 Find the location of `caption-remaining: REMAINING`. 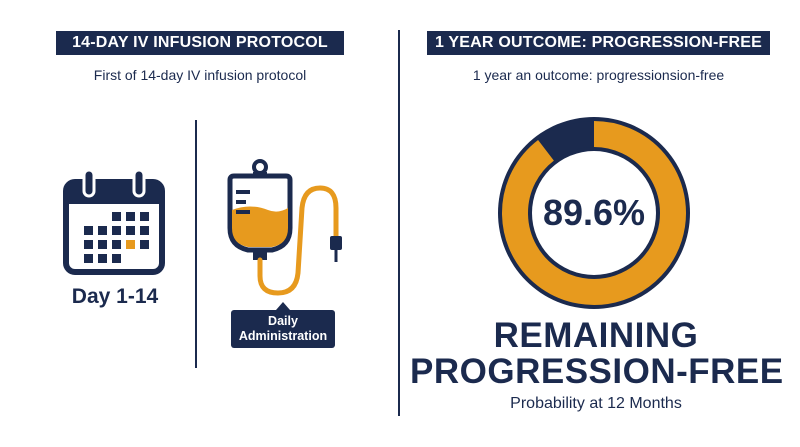

caption-remaining: REMAINING is located at coordinates (596, 335).